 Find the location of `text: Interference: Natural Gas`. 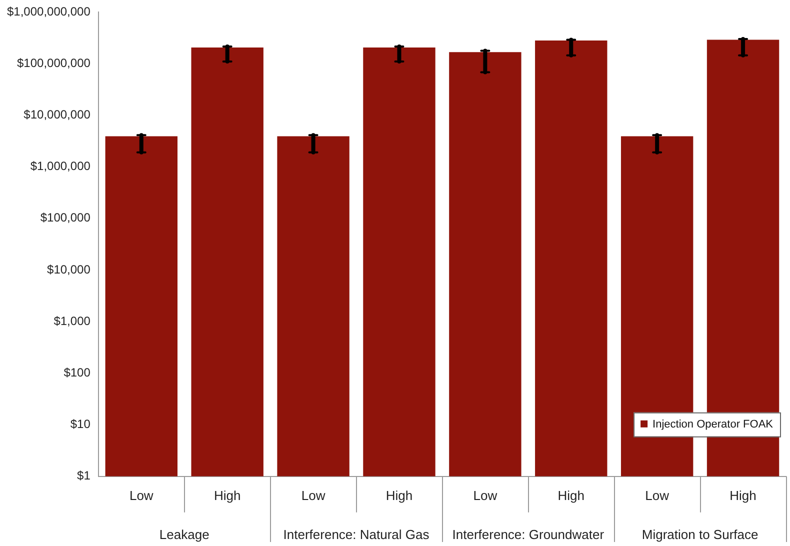

text: Interference: Natural Gas is located at coordinates (356, 534).